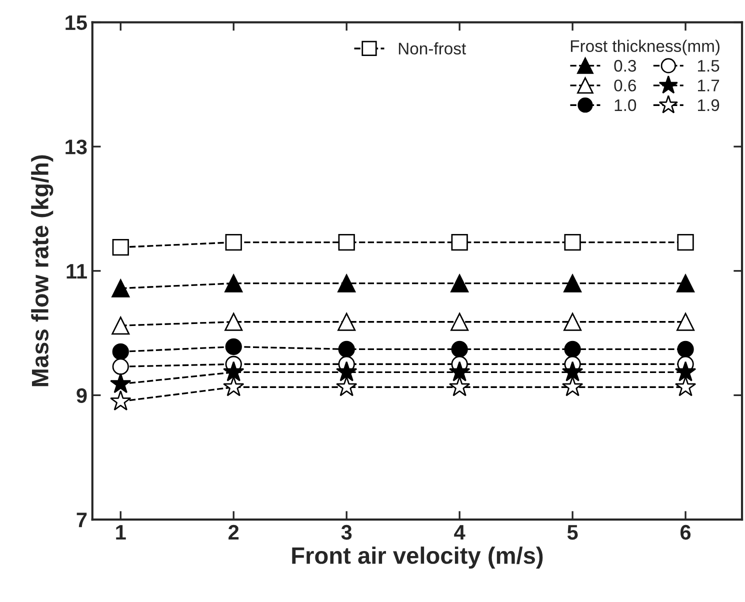 The image size is (745, 602). I want to click on legend-label: 0.6, so click(625, 86).